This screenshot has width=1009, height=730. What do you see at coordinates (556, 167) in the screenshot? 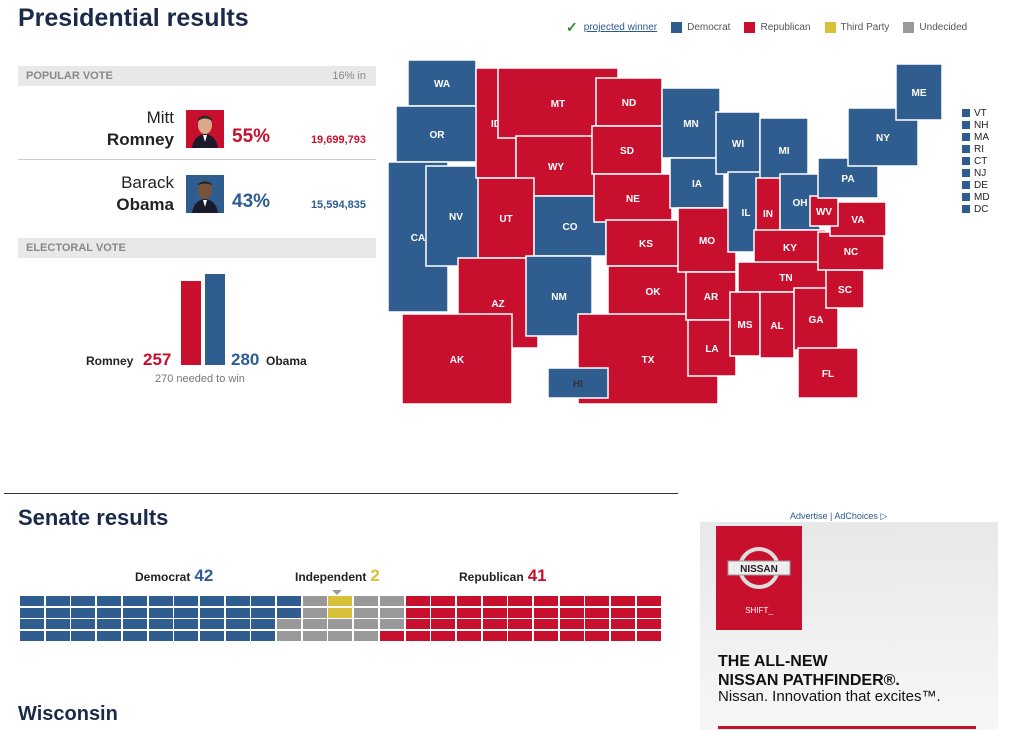
I see `state-label-wy: WY` at bounding box center [556, 167].